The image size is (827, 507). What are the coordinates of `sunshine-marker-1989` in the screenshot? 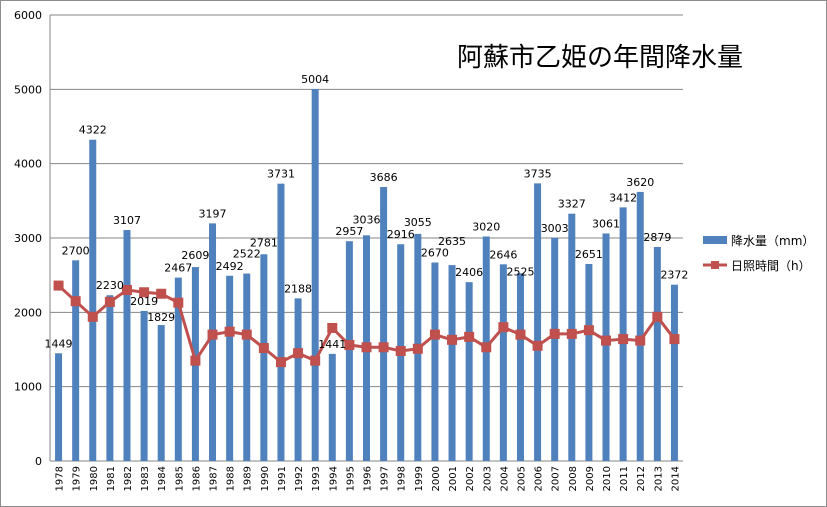 It's located at (246, 334).